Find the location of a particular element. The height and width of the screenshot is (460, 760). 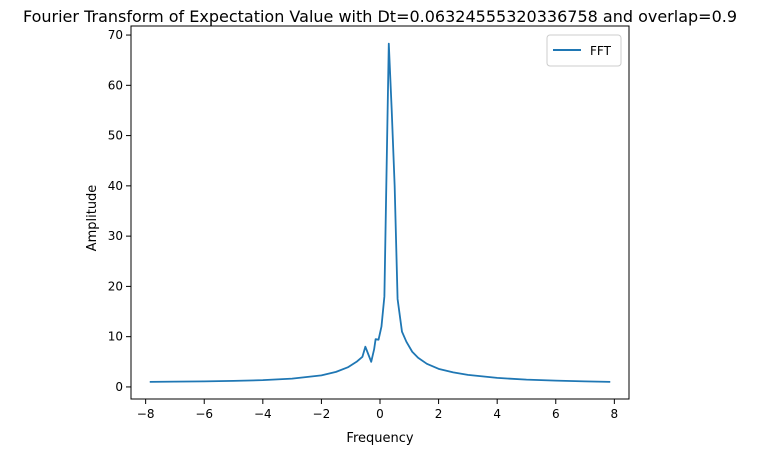

x-tick-label: 2 is located at coordinates (439, 414).